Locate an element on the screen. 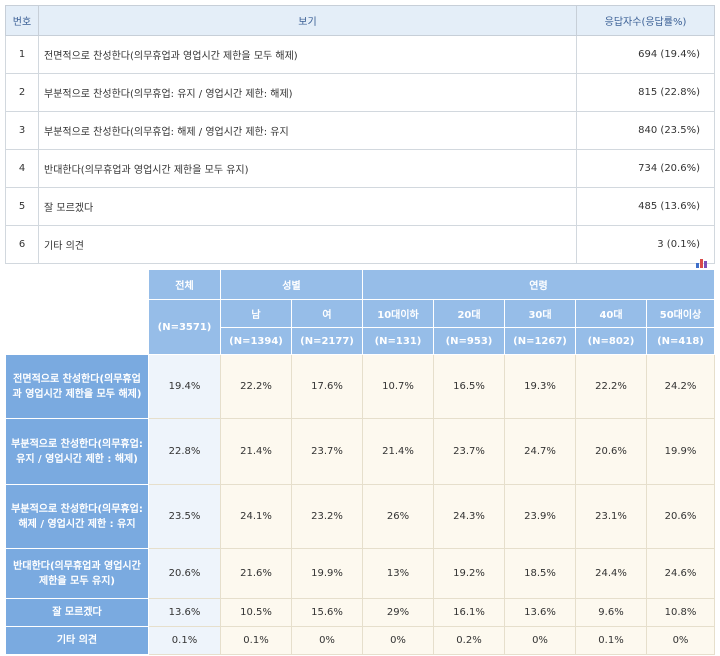  table-row: 기타 의견 0.1% 0.1% 0% 0% 0.2% 0% 0.1% 0% is located at coordinates (360, 640).